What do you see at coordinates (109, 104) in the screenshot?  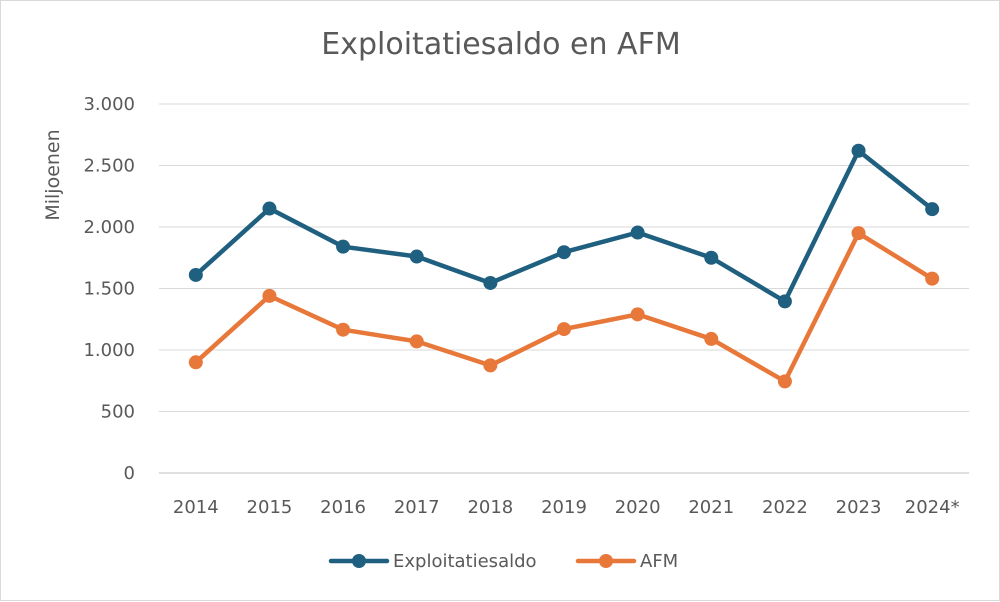 I see `y-tick-label: 3.000` at bounding box center [109, 104].